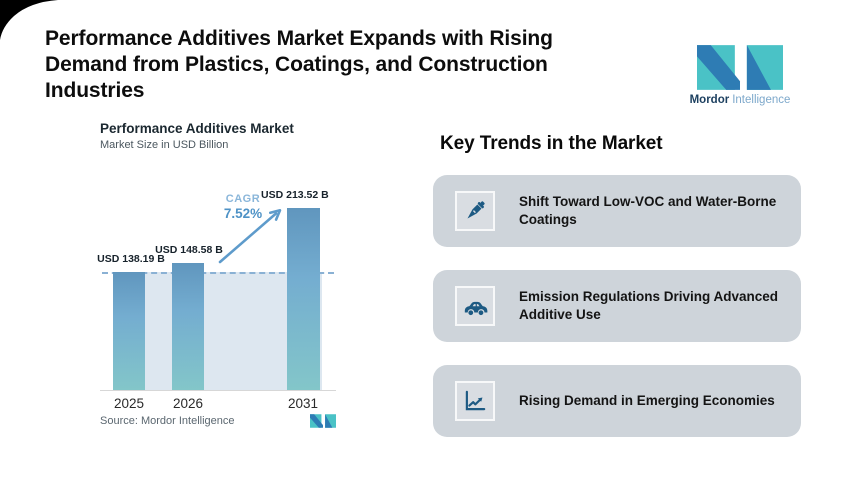 The width and height of the screenshot is (860, 484). What do you see at coordinates (551, 143) in the screenshot?
I see `trends-heading: Key Trends in the Market` at bounding box center [551, 143].